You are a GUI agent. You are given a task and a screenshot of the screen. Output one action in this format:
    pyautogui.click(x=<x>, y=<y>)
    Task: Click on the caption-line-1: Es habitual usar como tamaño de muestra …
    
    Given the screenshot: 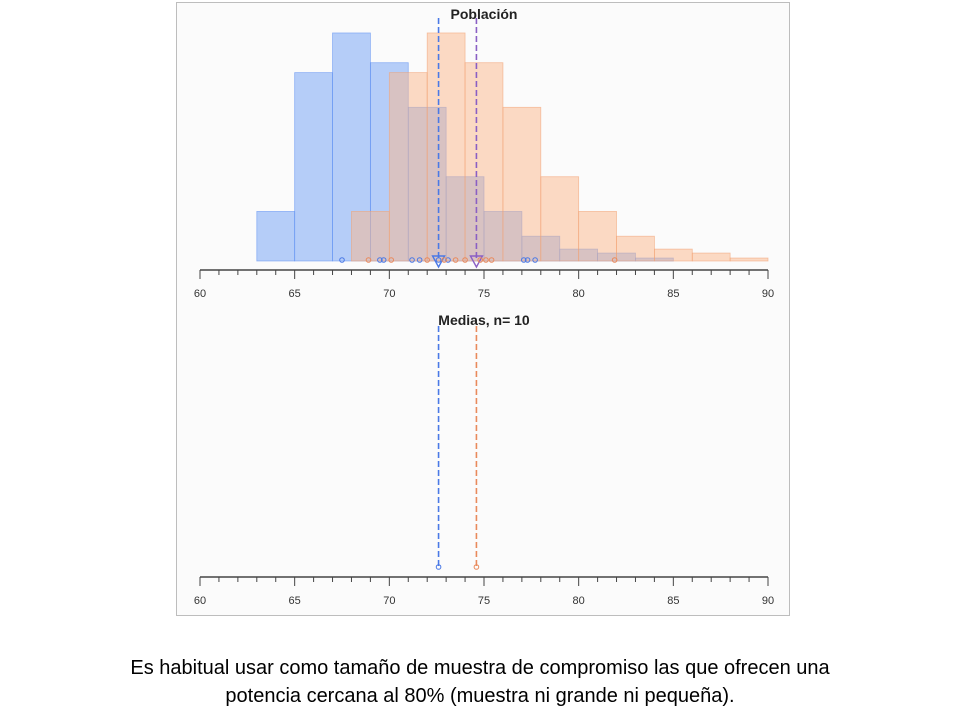 What is the action you would take?
    pyautogui.click(x=480, y=668)
    